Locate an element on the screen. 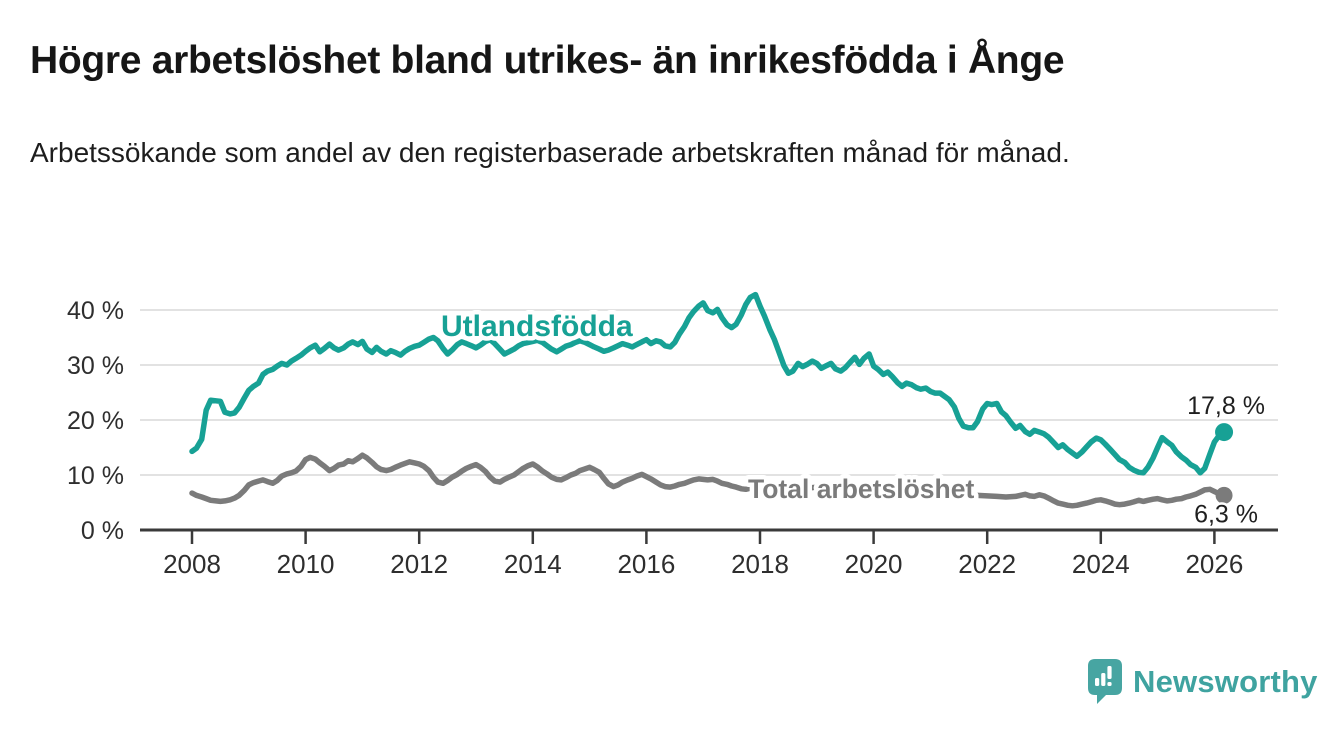 Image resolution: width=1340 pixels, height=734 pixels. y-axis-tick-label: 10 % is located at coordinates (95, 476).